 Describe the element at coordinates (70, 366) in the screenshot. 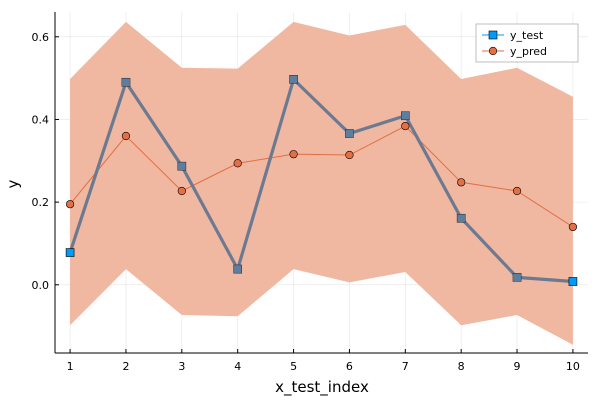

I see `x-tick-label: 1` at that location.